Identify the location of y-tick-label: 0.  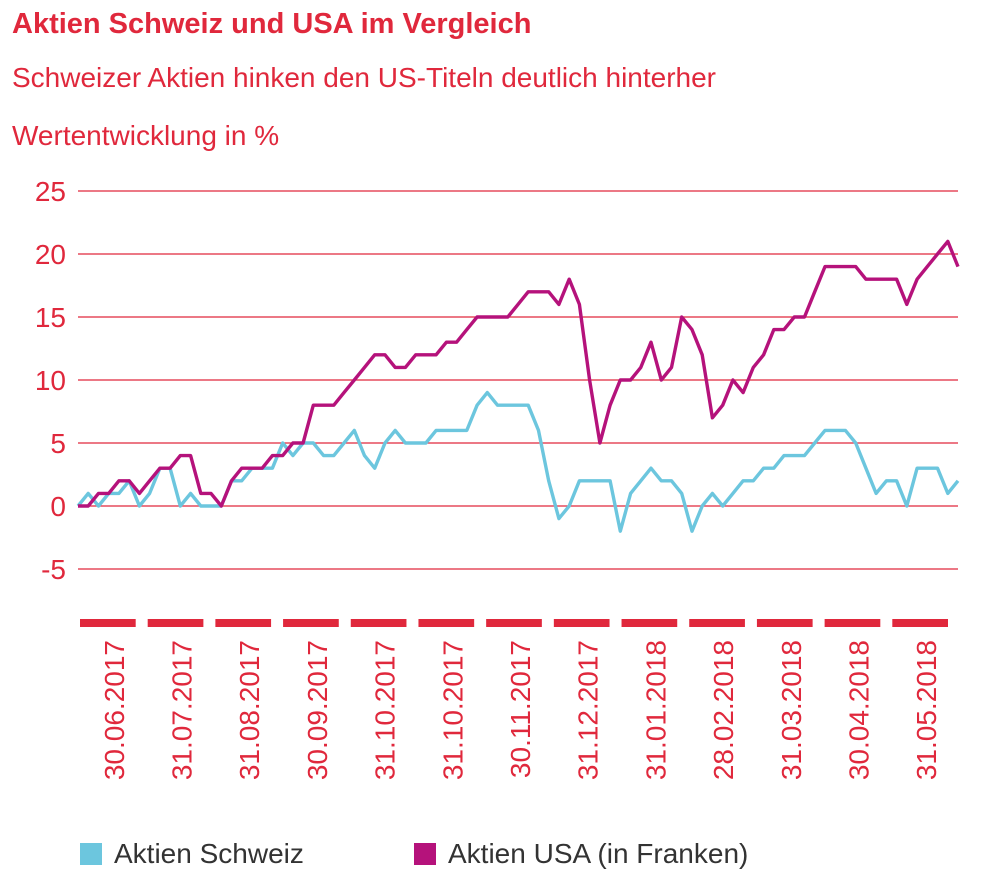
(58, 506).